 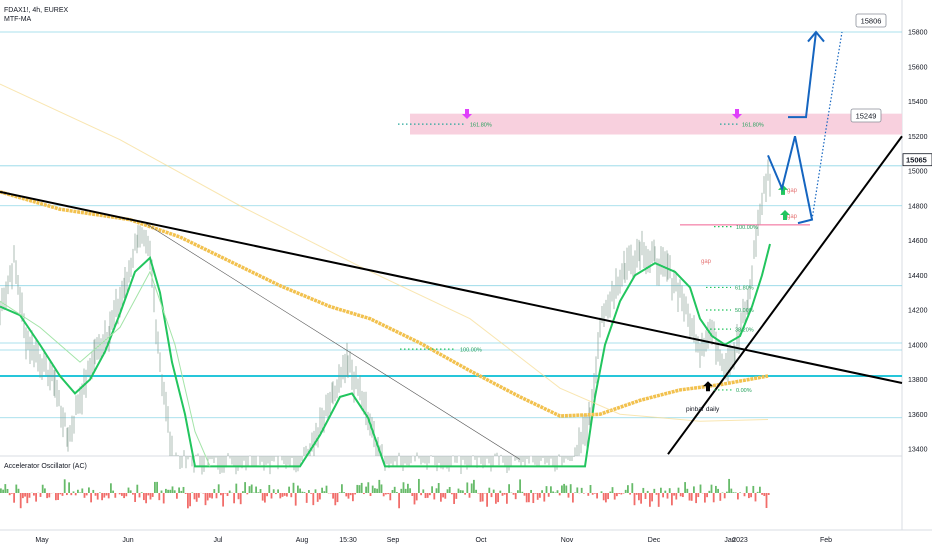 What do you see at coordinates (703, 409) in the screenshot?
I see `pinbar-label: pinbar daily` at bounding box center [703, 409].